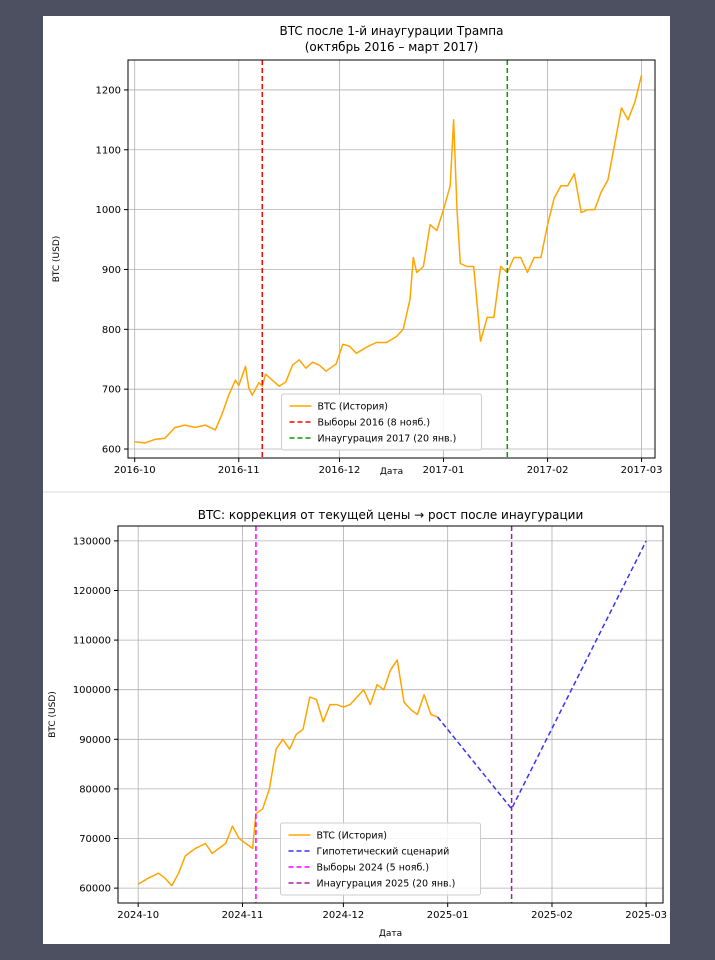 The height and width of the screenshot is (960, 715). What do you see at coordinates (108, 150) in the screenshot?
I see `y-tick-label: 1100` at bounding box center [108, 150].